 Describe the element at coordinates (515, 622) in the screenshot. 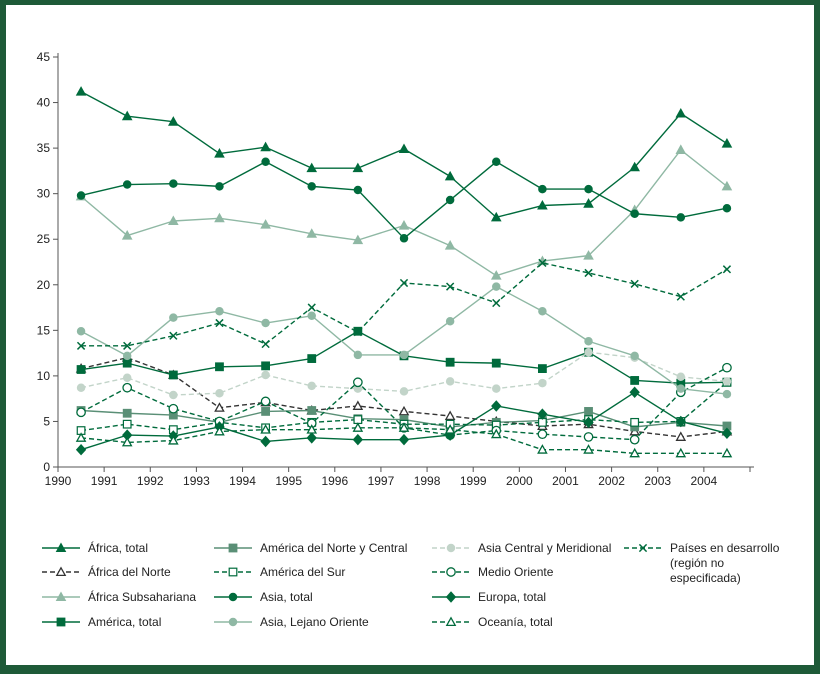

I see `legend-label: Oceanía, total` at that location.